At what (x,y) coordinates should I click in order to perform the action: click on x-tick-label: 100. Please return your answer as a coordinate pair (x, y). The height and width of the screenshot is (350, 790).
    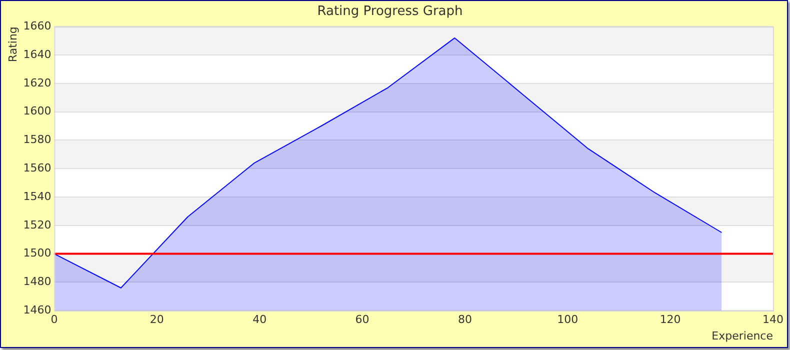
    Looking at the image, I should click on (567, 319).